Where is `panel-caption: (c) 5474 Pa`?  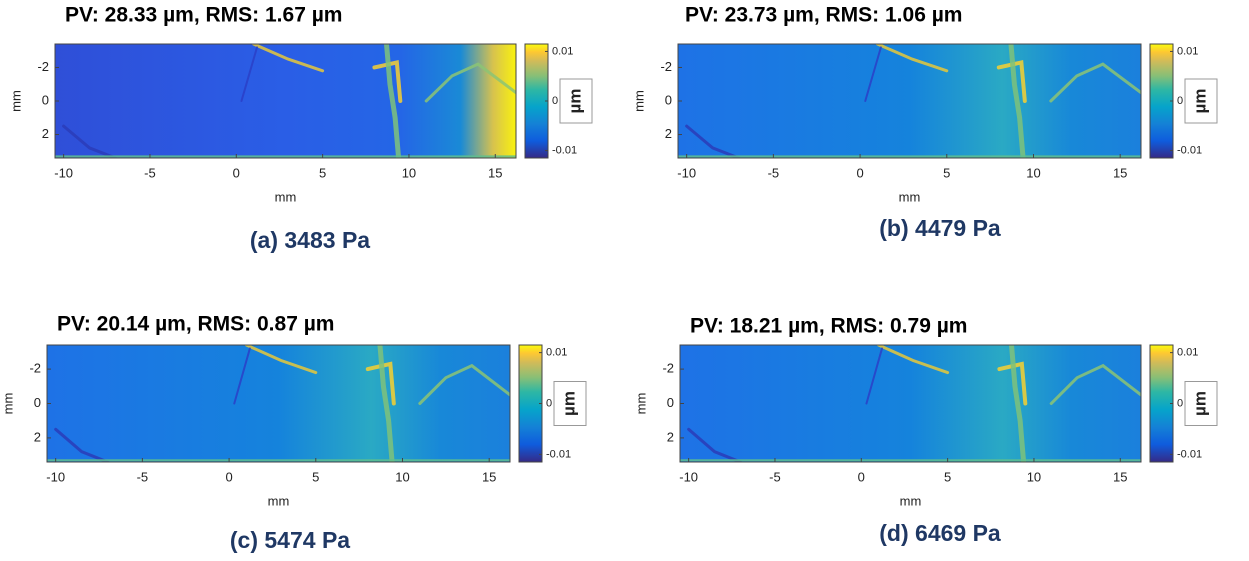
panel-caption: (c) 5474 Pa is located at coordinates (290, 540).